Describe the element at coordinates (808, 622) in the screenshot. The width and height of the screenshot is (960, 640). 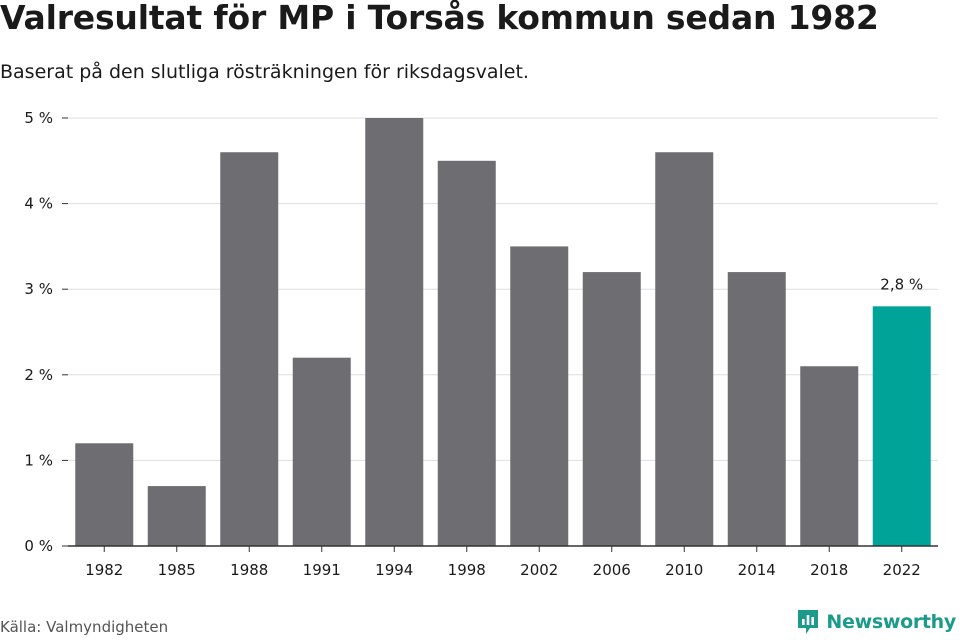
I see `newsworthy-logo-icon` at that location.